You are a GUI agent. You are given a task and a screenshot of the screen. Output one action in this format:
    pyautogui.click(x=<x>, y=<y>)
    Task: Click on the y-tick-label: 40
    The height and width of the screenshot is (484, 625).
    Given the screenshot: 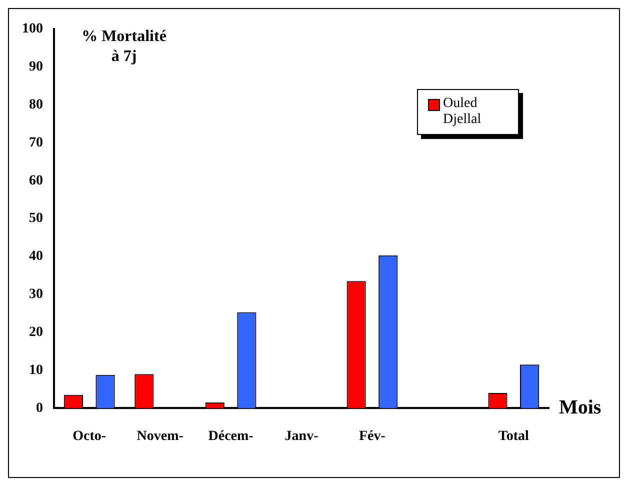 What is the action you would take?
    pyautogui.click(x=36, y=256)
    